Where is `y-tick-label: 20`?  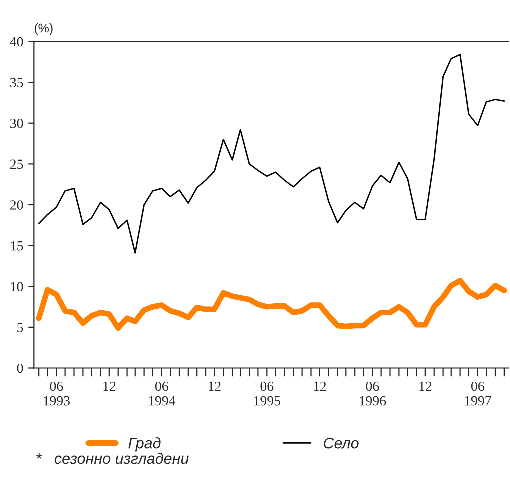 y-tick-label: 20 is located at coordinates (17, 205).